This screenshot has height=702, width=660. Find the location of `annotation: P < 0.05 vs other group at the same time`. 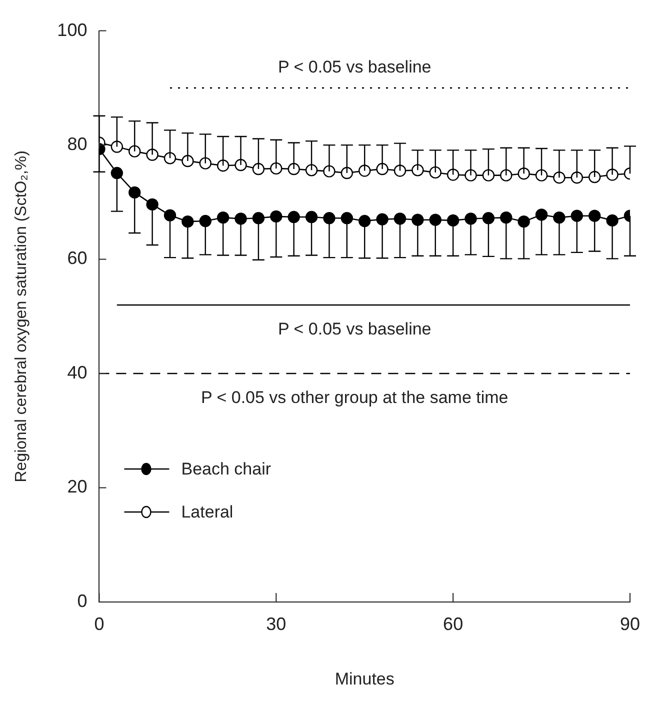

annotation: P < 0.05 vs other group at the same time is located at coordinates (354, 398).